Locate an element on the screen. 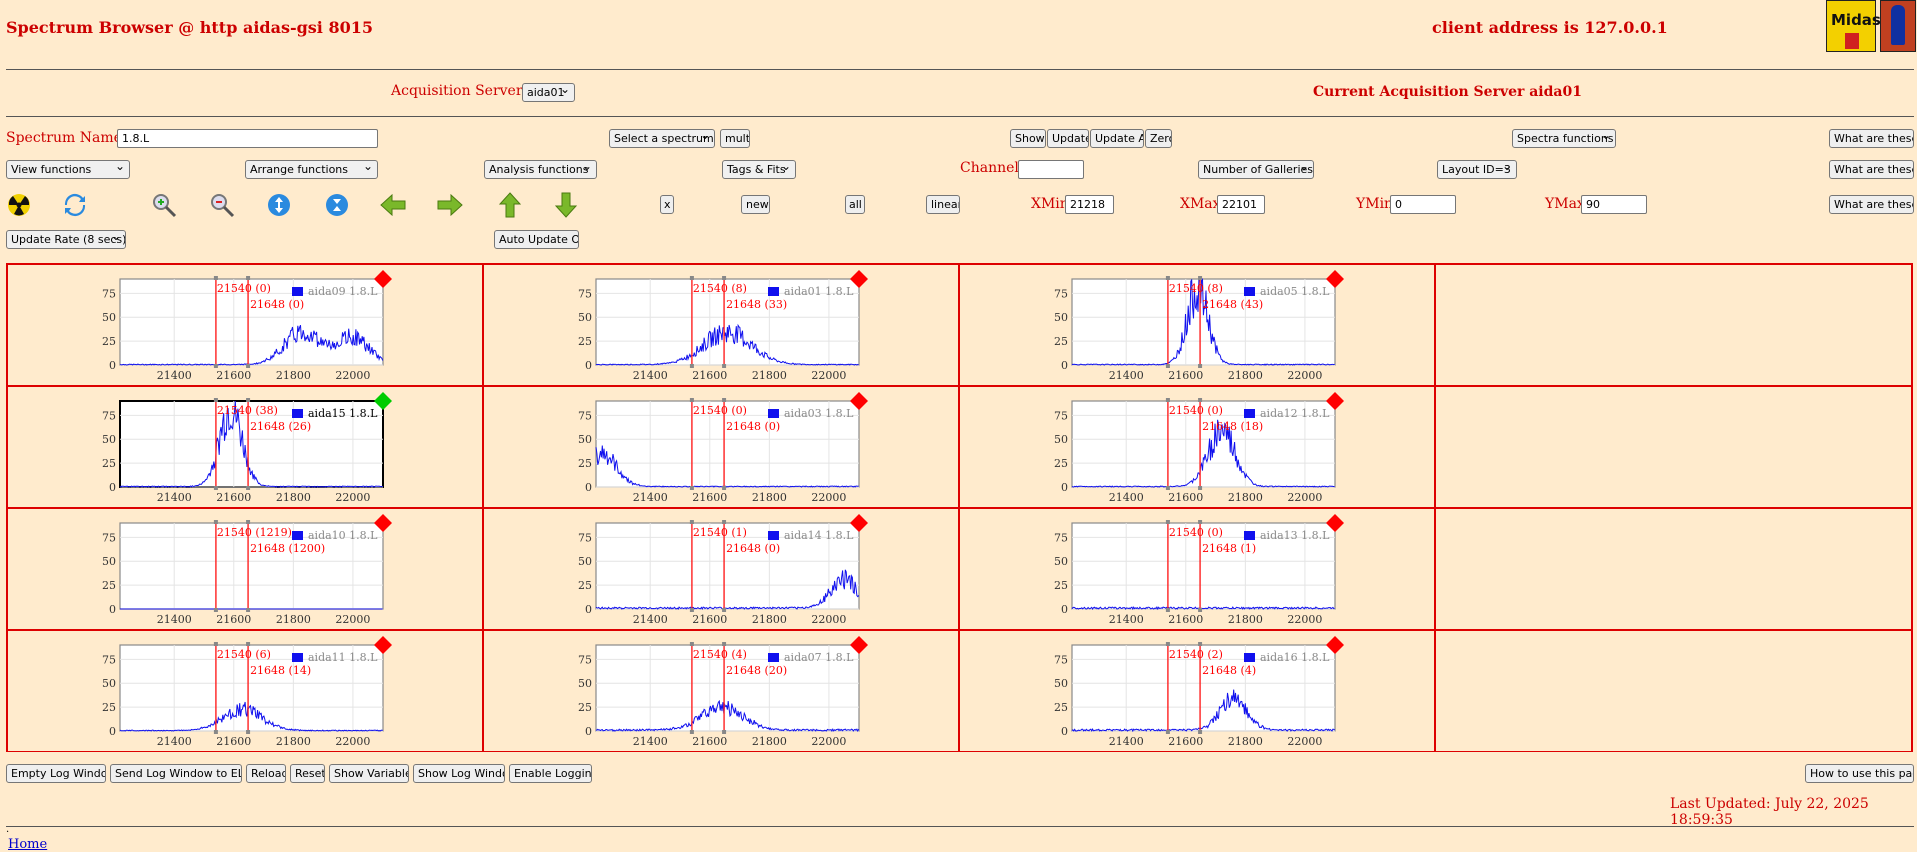  zero-button: Zero is located at coordinates (1158, 138).